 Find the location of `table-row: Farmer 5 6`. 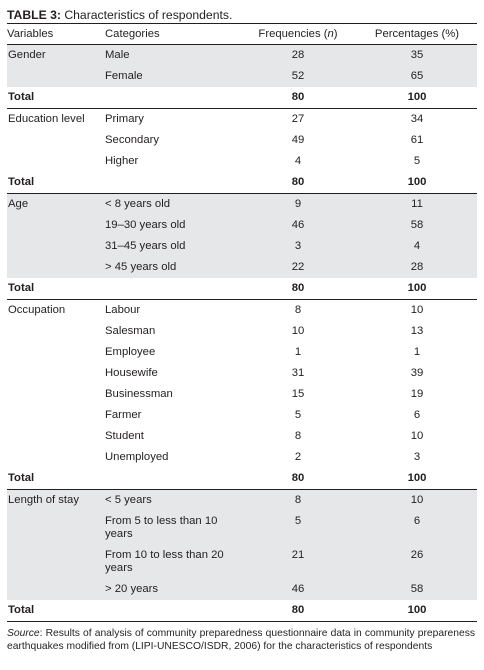

table-row: Farmer 5 6 is located at coordinates (242, 415).